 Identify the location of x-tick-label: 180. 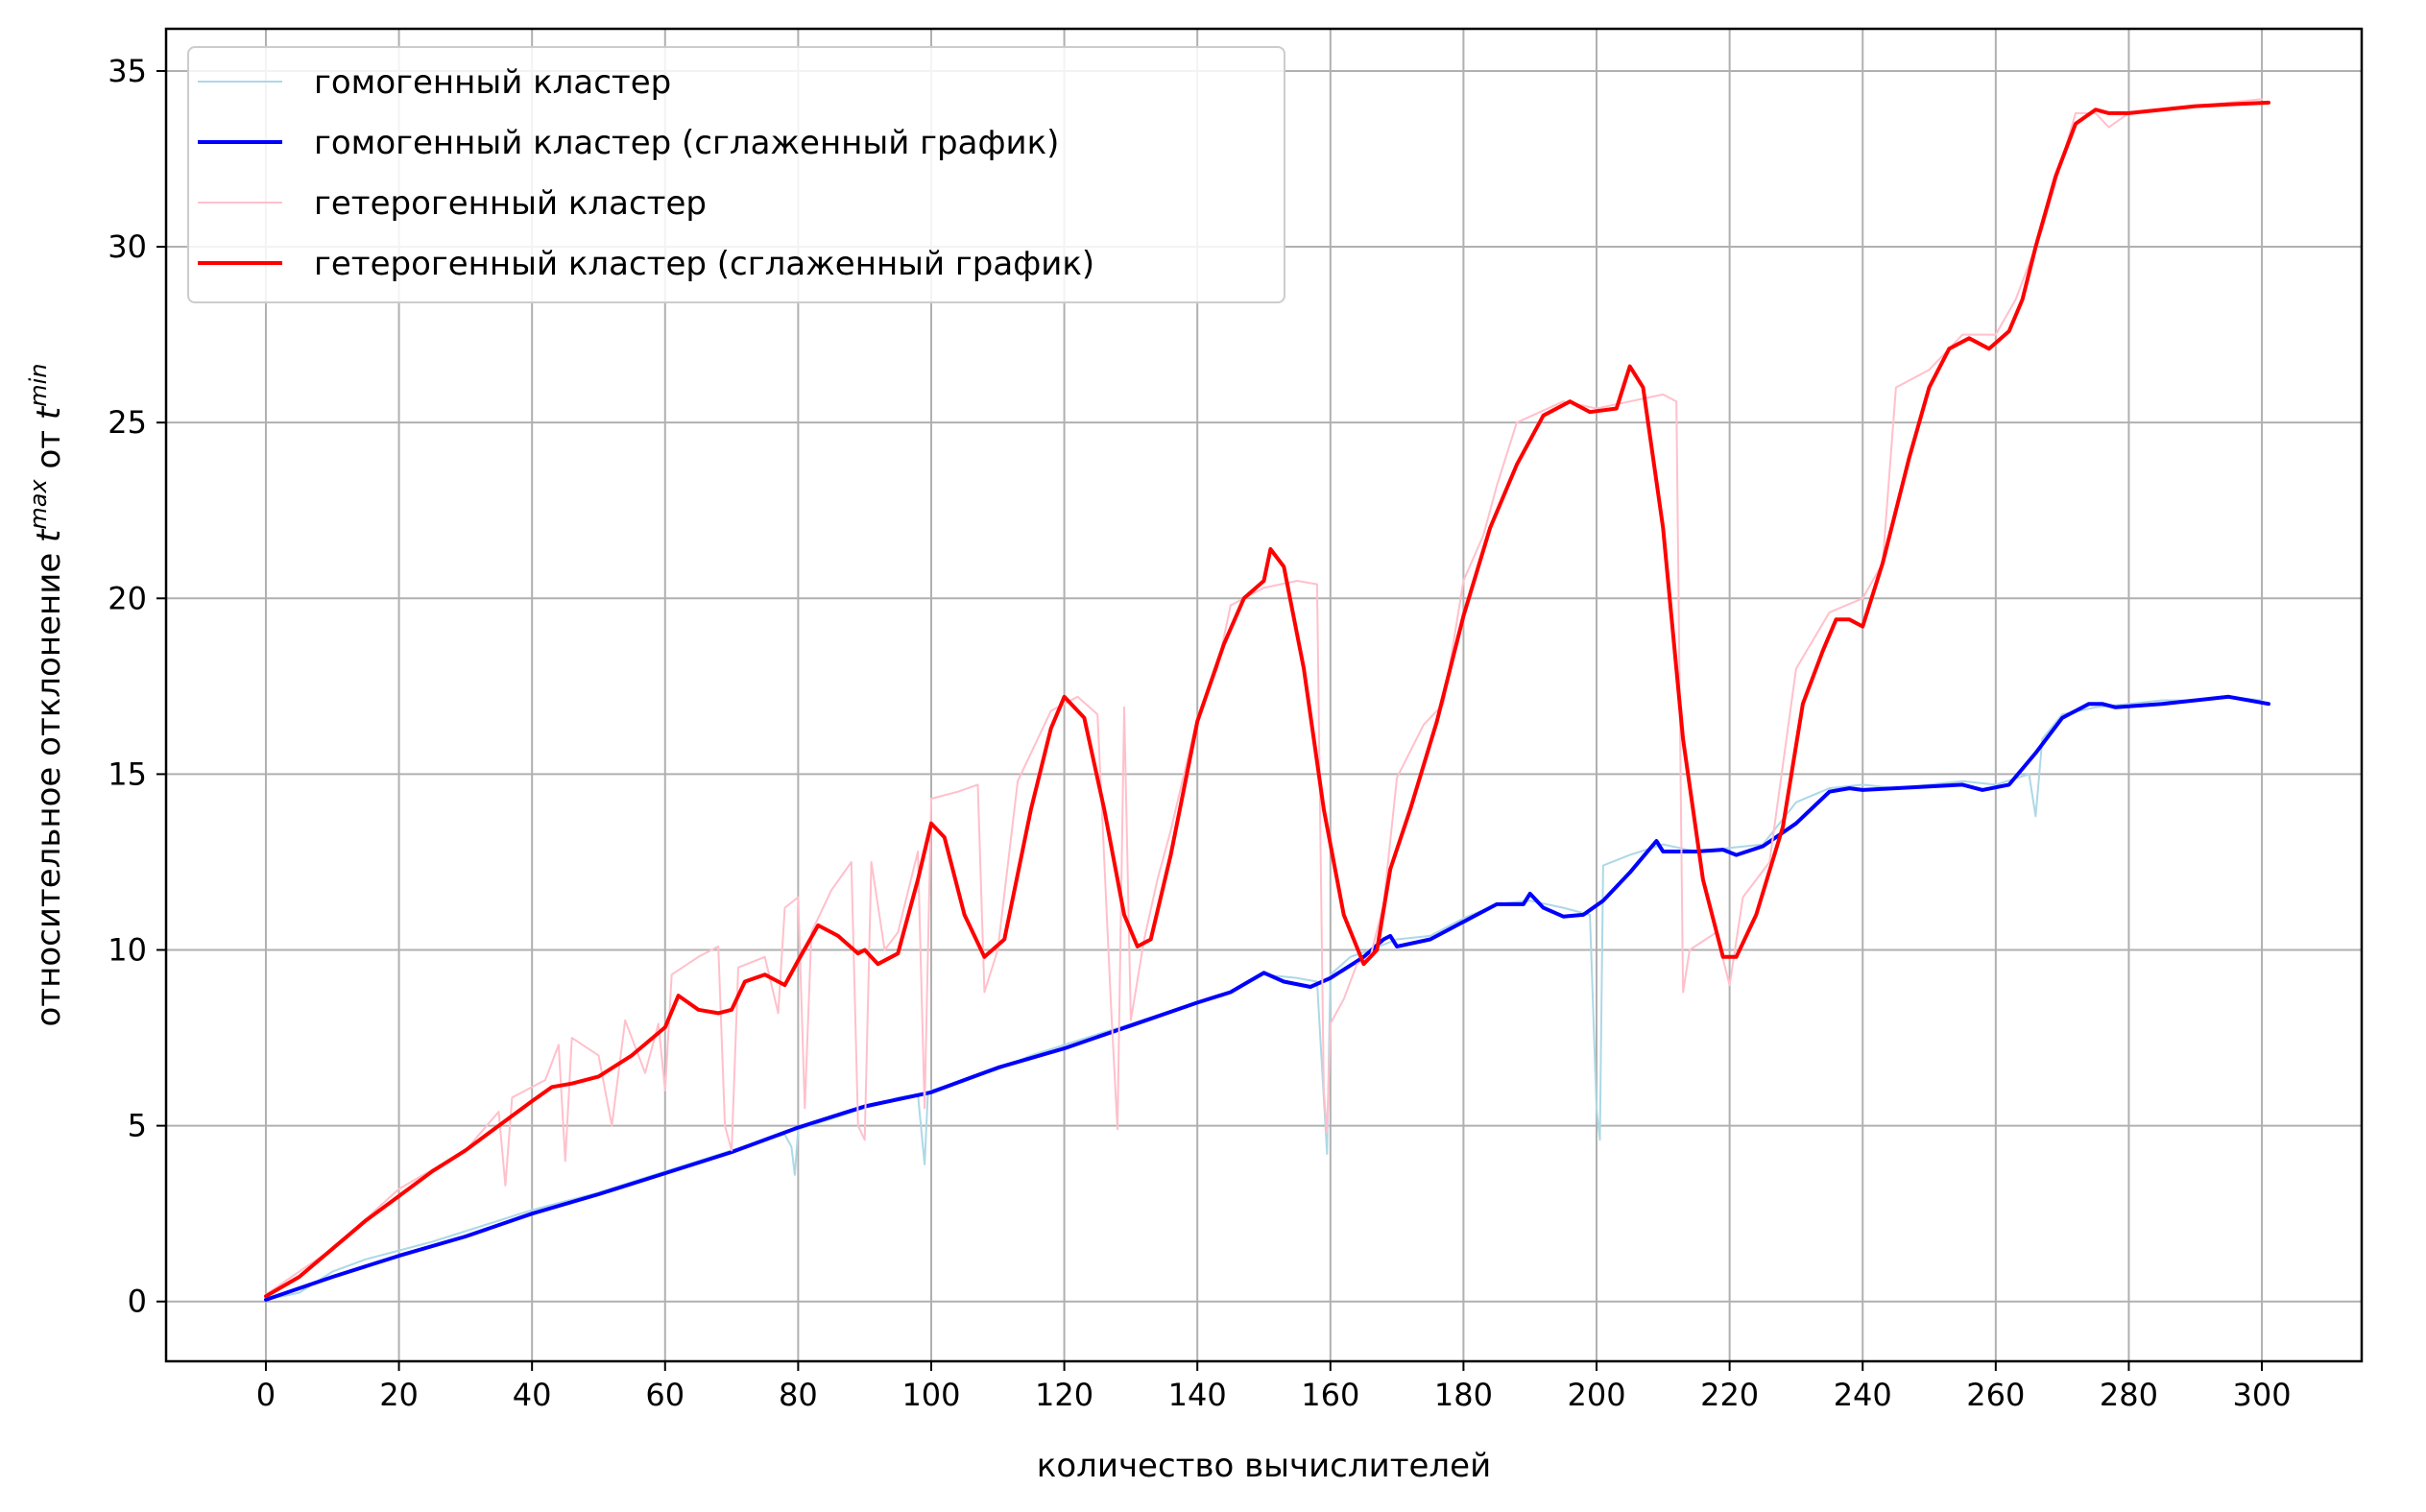
(1463, 1395).